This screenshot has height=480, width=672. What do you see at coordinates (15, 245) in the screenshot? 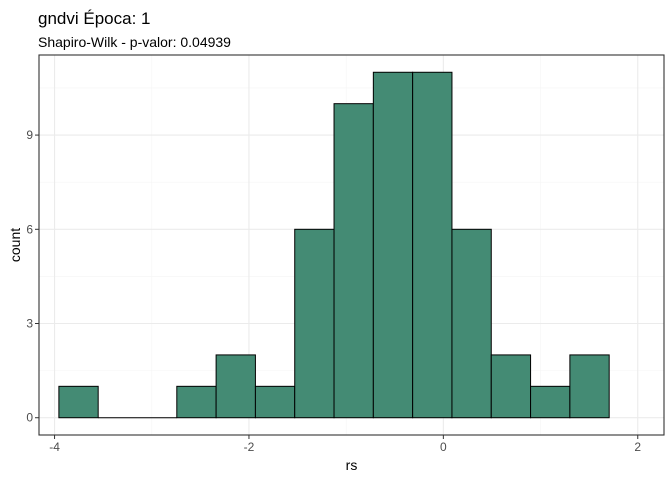
I see `y-axis-label: count` at bounding box center [15, 245].